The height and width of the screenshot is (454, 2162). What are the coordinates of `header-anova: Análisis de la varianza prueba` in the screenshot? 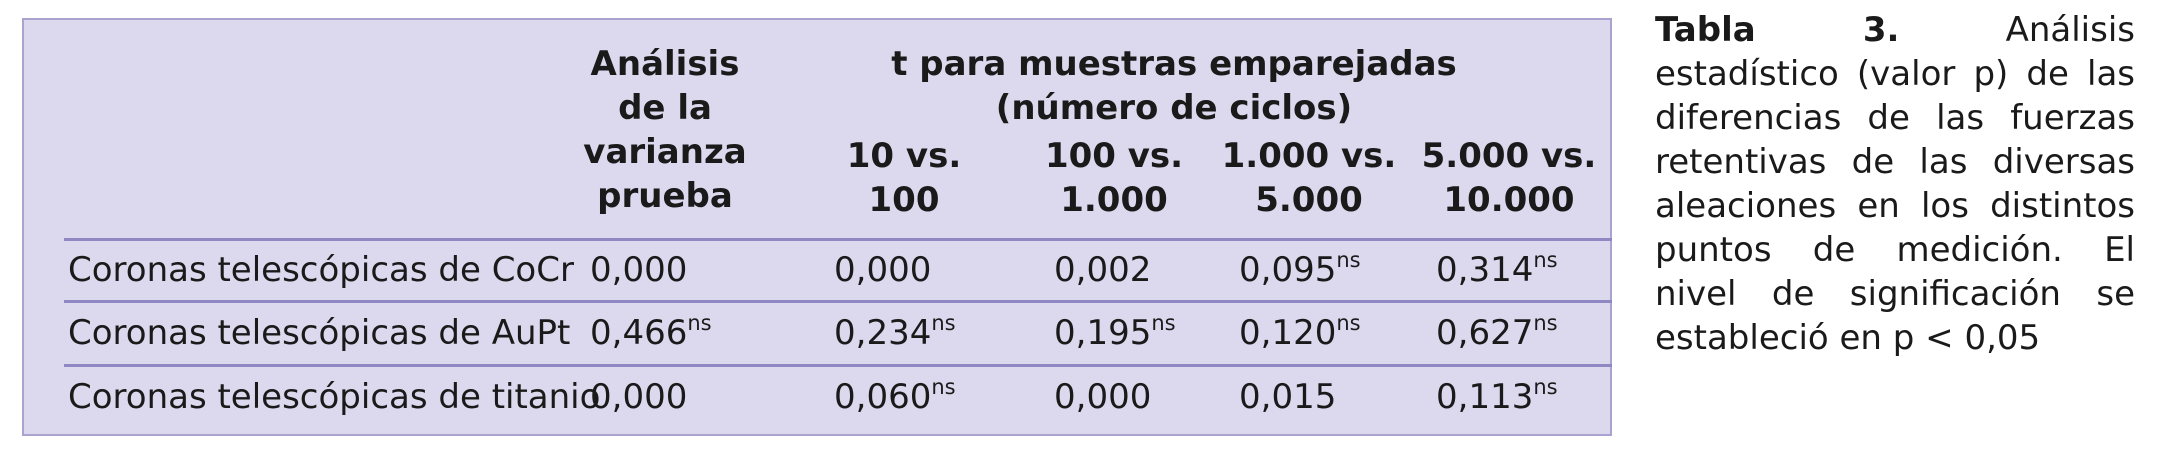 It's located at (665, 130).